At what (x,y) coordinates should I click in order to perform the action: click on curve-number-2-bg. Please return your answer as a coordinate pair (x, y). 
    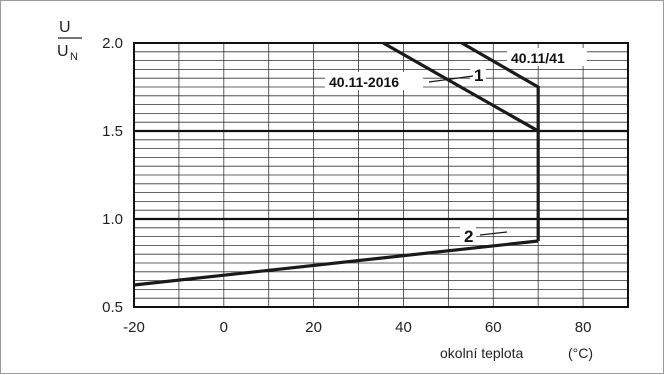
    Looking at the image, I should click on (468, 235).